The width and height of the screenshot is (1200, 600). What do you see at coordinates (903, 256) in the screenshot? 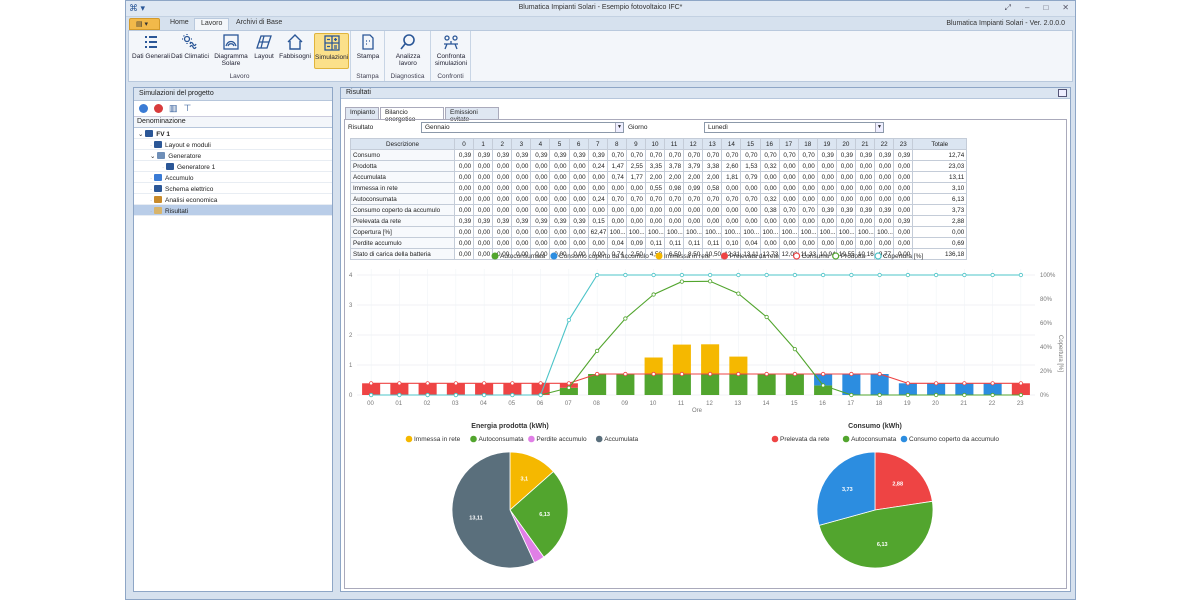
I see `legend-label: Copertura [%]` at bounding box center [903, 256].